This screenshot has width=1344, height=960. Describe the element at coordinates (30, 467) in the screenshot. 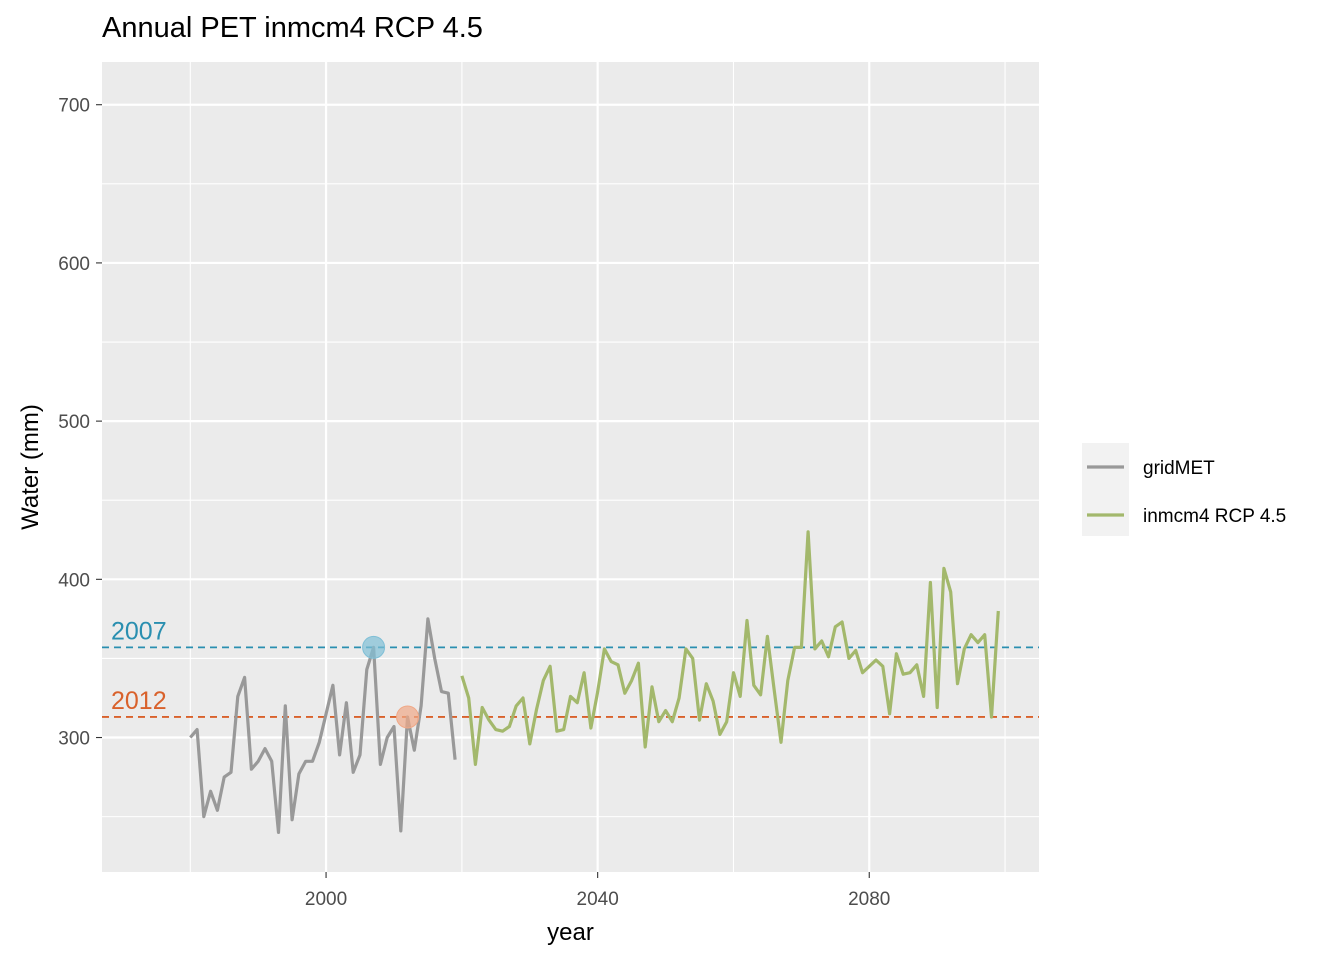

I see `y-axis-title: Water (mm)` at that location.